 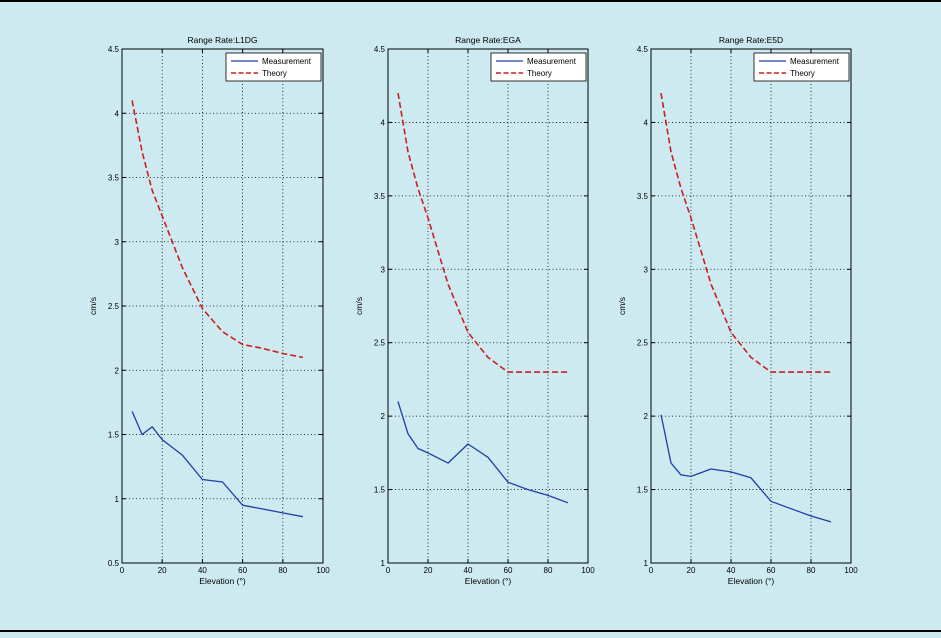 I want to click on bottom-border, so click(x=470, y=631).